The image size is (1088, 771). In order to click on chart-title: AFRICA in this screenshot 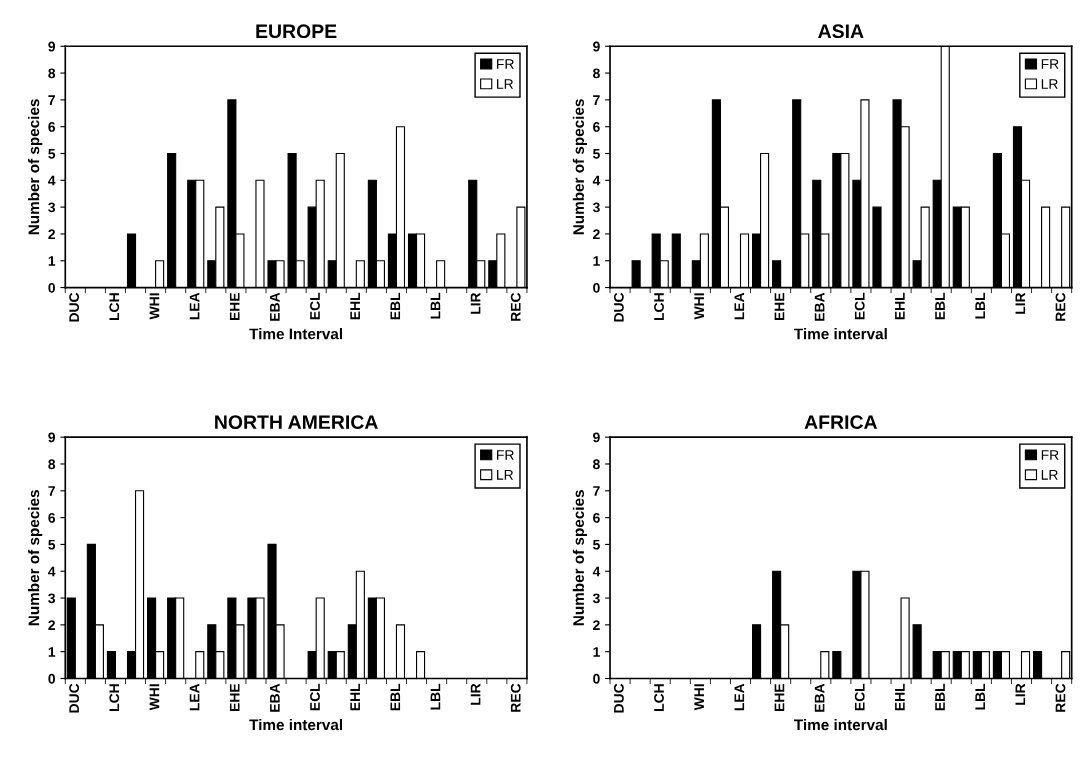, I will do `click(841, 422)`.